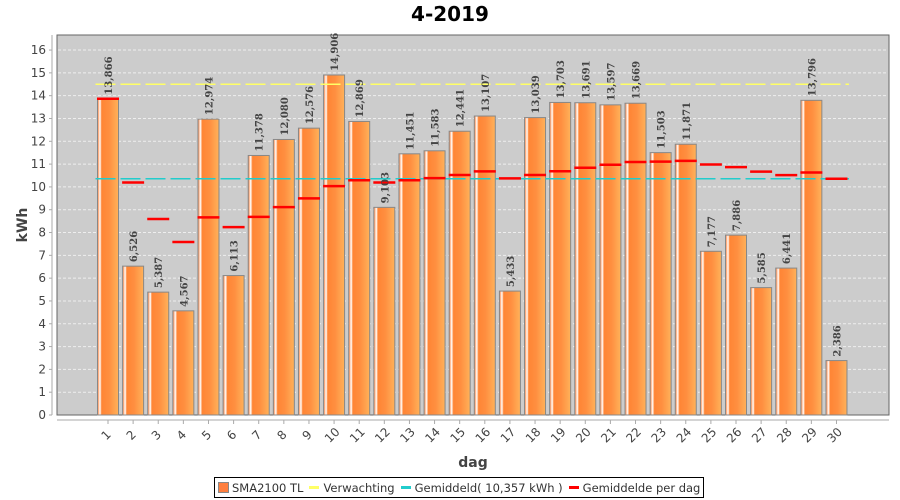 This screenshot has height=500, width=900. Describe the element at coordinates (687, 121) in the screenshot. I see `data-label: 11,871` at that location.